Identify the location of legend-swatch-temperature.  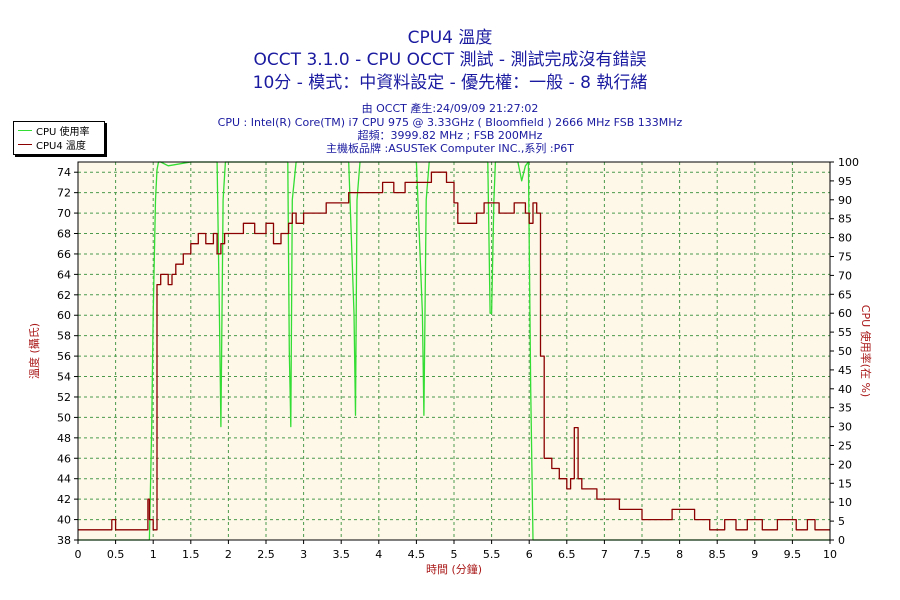
(25, 144).